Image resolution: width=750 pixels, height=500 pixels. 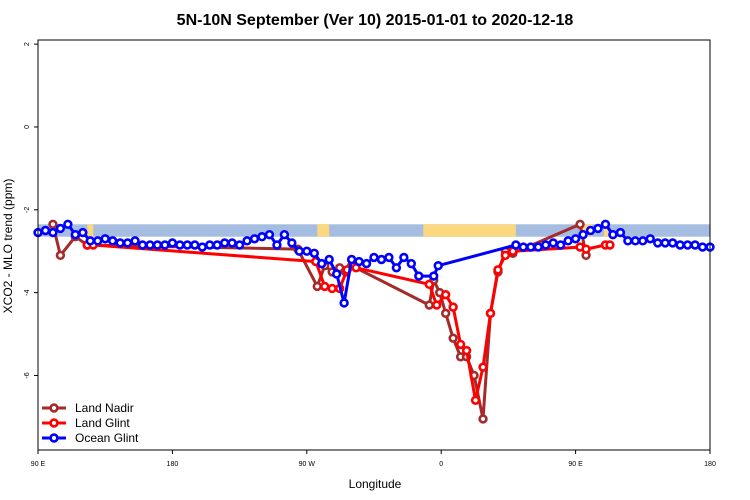 I want to click on legend-item-0: Land Nadir, so click(x=88, y=408).